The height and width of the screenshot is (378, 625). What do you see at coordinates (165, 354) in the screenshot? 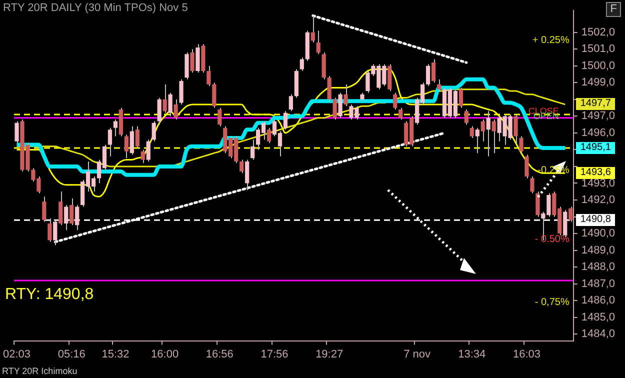
I see `x-tick-label: 16:00` at bounding box center [165, 354].